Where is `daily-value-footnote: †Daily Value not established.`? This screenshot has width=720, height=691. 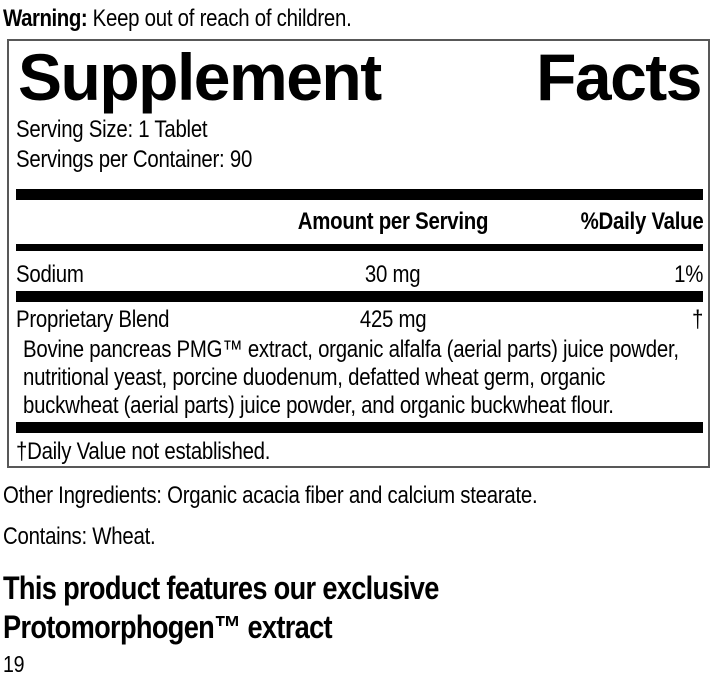 daily-value-footnote: †Daily Value not established. is located at coordinates (359, 449).